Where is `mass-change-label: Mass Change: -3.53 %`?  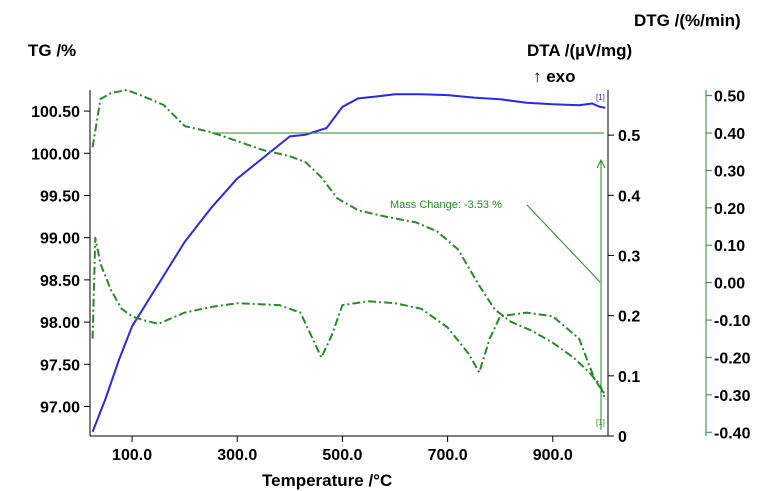
mass-change-label: Mass Change: -3.53 % is located at coordinates (446, 205).